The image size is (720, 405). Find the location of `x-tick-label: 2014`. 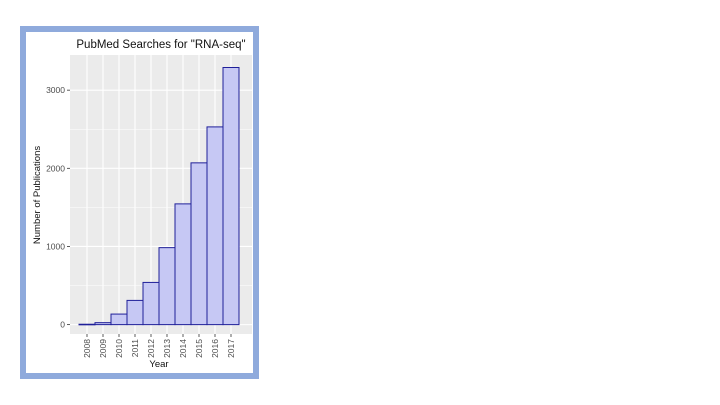

x-tick-label: 2014 is located at coordinates (183, 348).